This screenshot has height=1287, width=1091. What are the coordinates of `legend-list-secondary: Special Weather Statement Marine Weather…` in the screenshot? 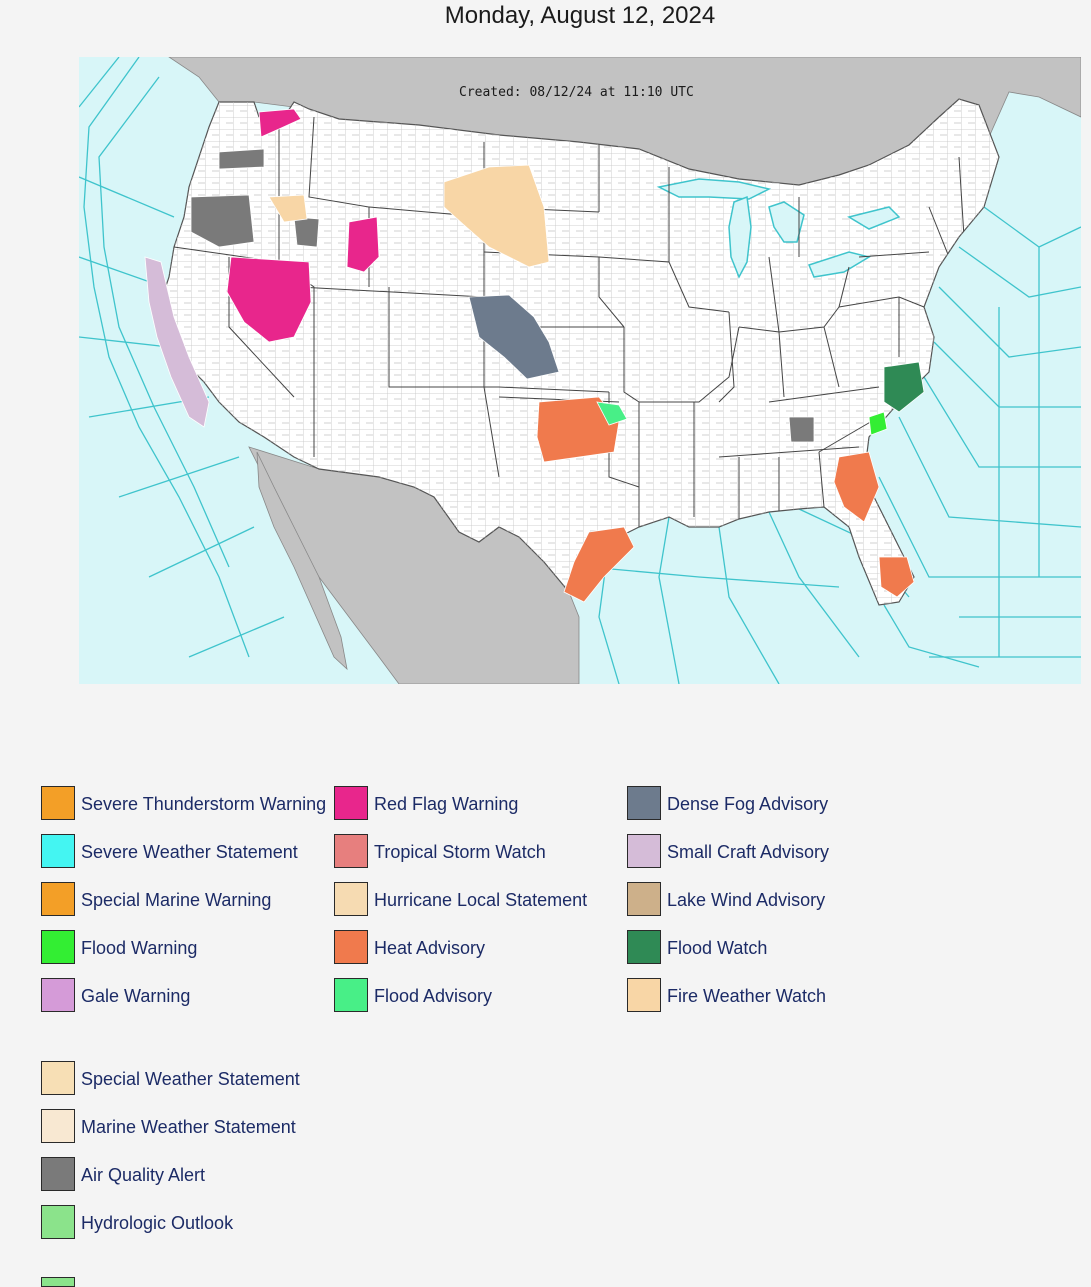 It's located at (187, 1157).